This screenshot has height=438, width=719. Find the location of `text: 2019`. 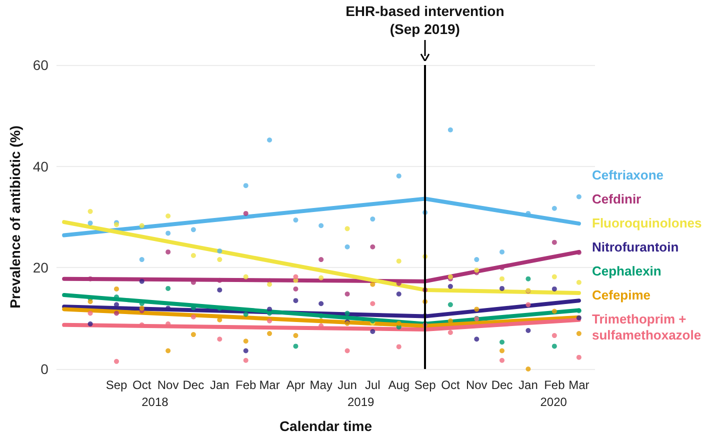

text: 2019 is located at coordinates (360, 402).